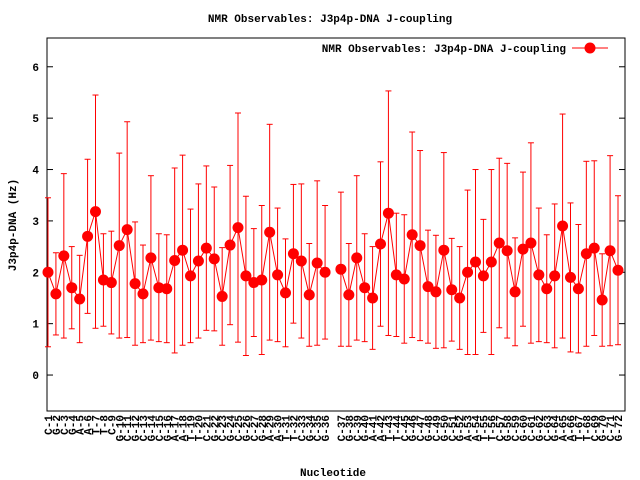 Image resolution: width=640 pixels, height=480 pixels. Describe the element at coordinates (105, 425) in the screenshot. I see `x-tick-label: T-8` at that location.